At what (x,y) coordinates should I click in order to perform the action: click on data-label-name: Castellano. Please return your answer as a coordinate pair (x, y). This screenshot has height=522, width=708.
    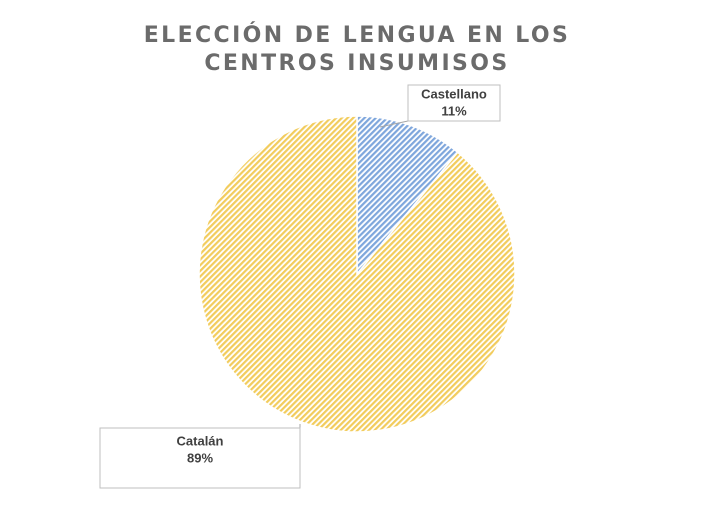
    Looking at the image, I should click on (454, 93).